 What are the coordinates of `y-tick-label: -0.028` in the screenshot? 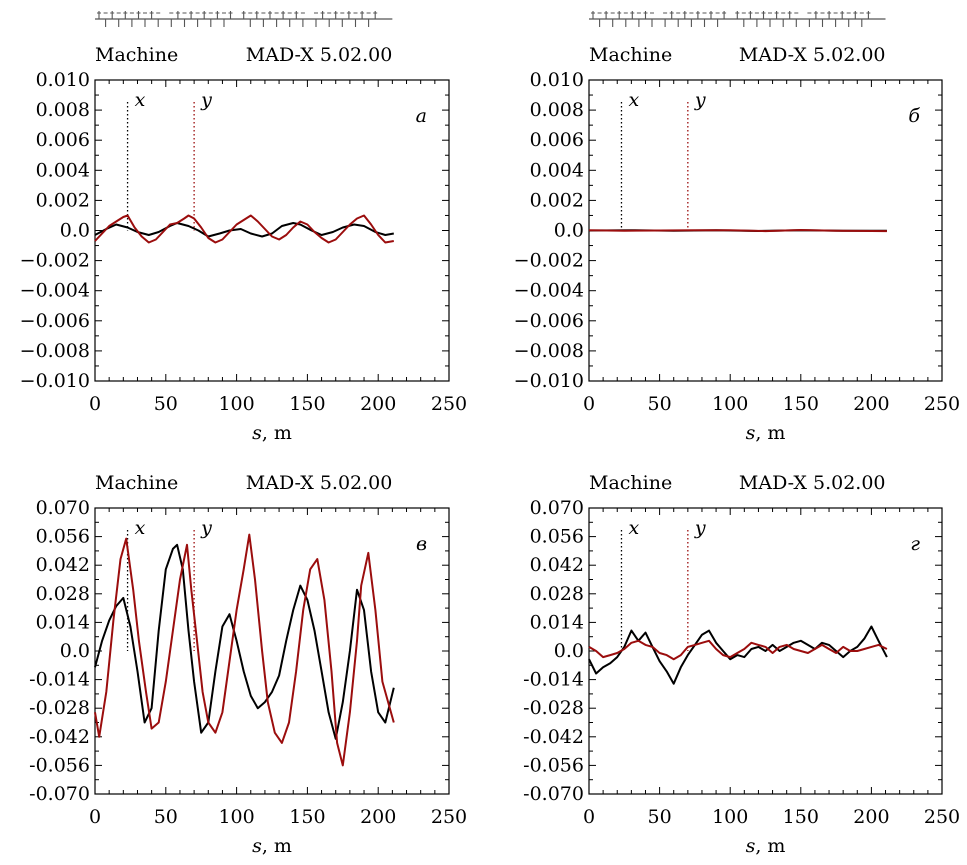 It's located at (59, 708).